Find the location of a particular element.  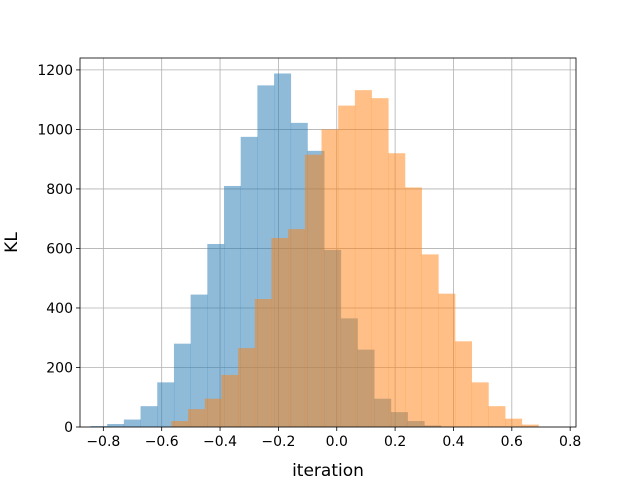

x-tick-label: −0.8 is located at coordinates (103, 442).